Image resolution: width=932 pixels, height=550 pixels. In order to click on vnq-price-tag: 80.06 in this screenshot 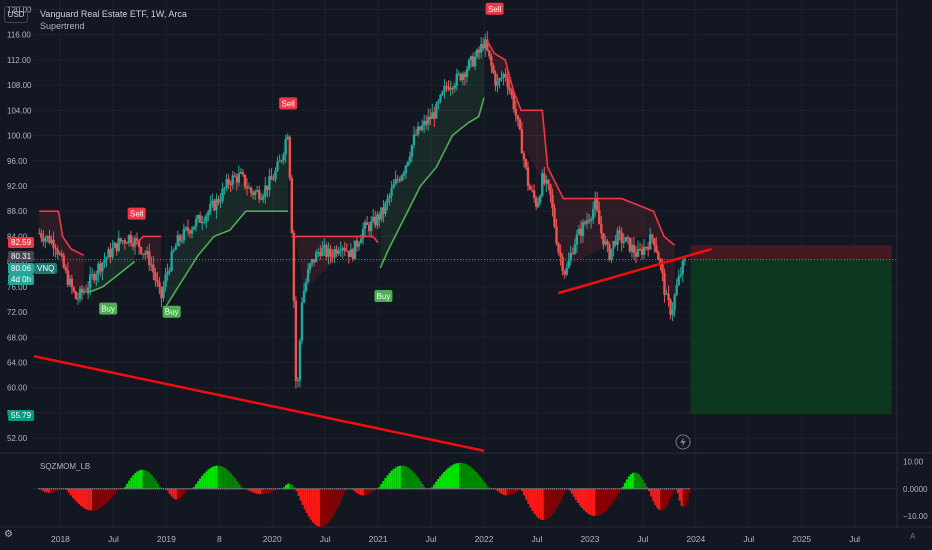, I will do `click(21, 268)`.